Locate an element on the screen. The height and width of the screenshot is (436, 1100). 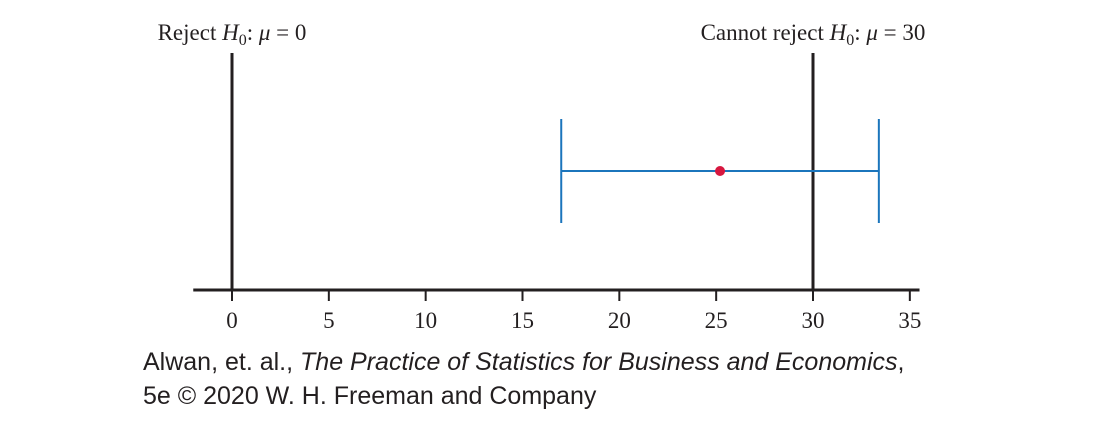
reference-label-part: Reject is located at coordinates (190, 32).